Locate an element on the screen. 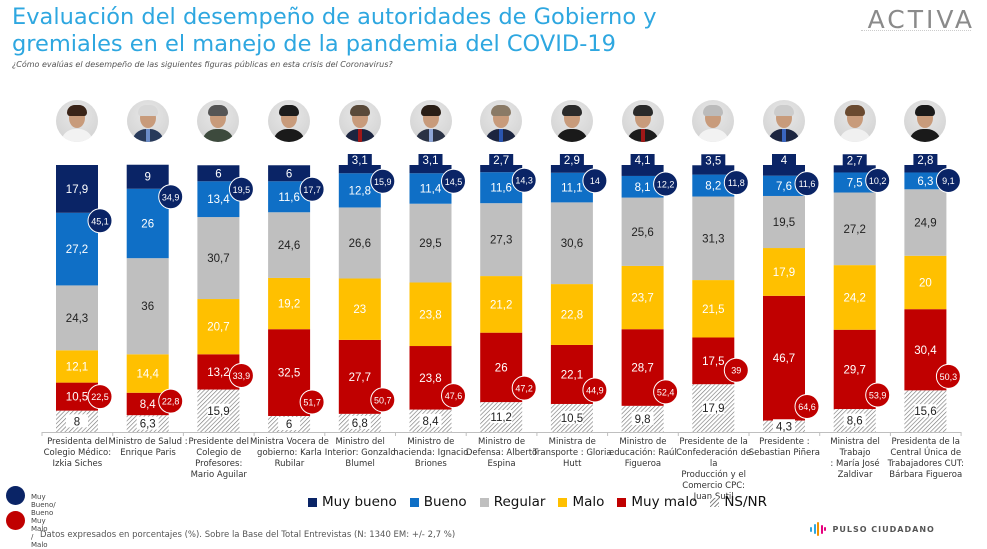  category-label-line: Presidente : is located at coordinates (784, 442).